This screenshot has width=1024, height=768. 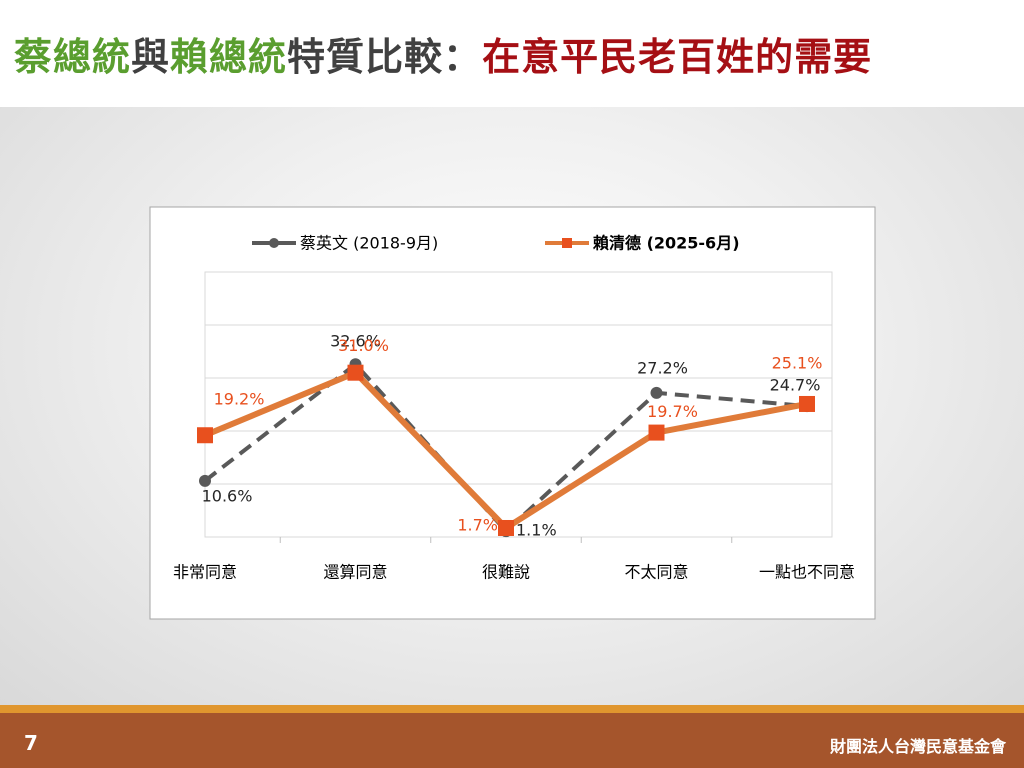 I want to click on page-number: 7, so click(x=31, y=743).